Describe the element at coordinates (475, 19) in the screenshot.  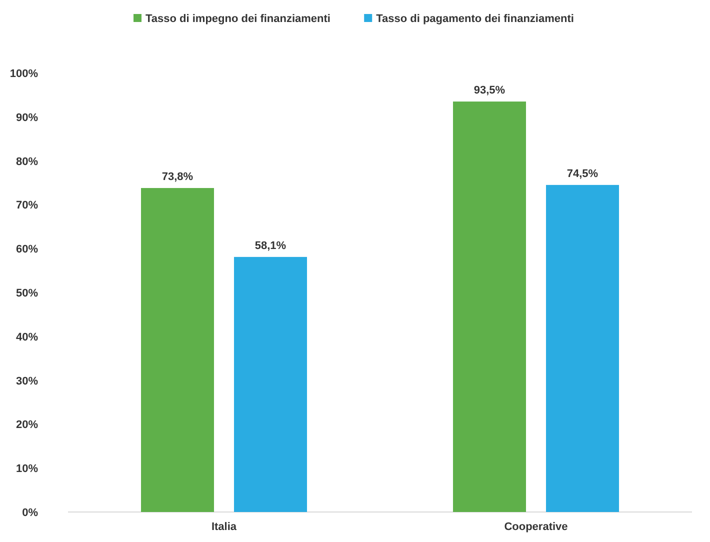
I see `legend-label: Tasso di pagamento dei finanziamenti` at that location.